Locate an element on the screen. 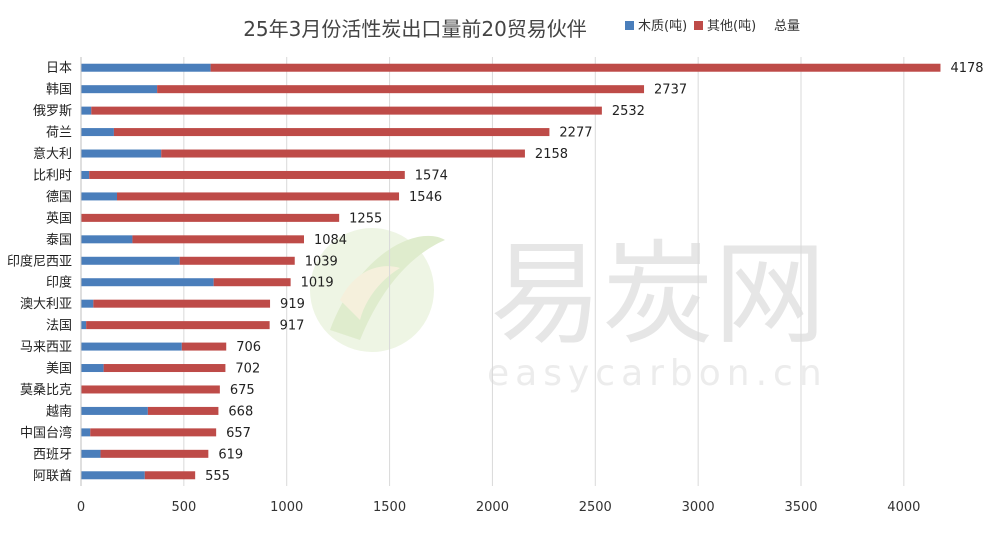  x-tick-label: 3000 is located at coordinates (698, 507).